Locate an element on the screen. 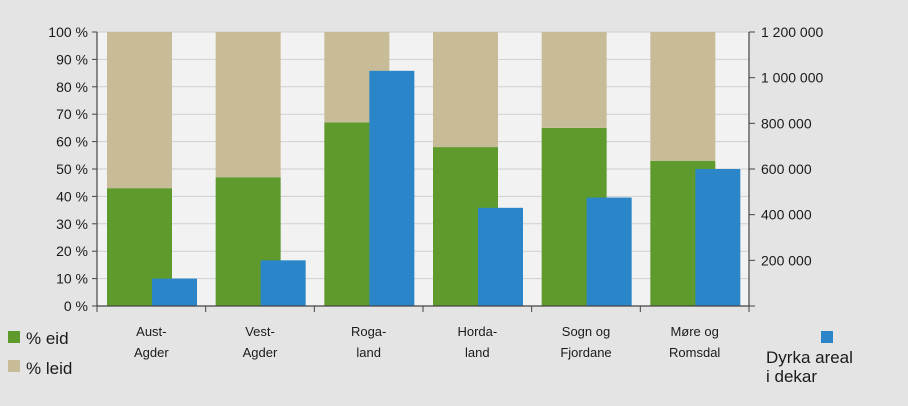  left-tick-label: 100 % is located at coordinates (68, 32).